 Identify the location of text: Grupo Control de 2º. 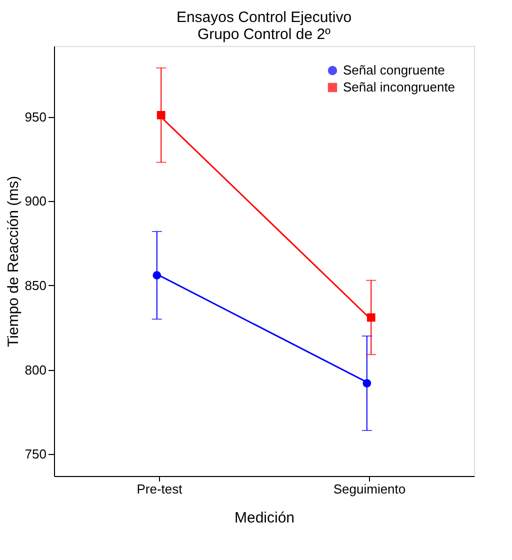
(264, 34).